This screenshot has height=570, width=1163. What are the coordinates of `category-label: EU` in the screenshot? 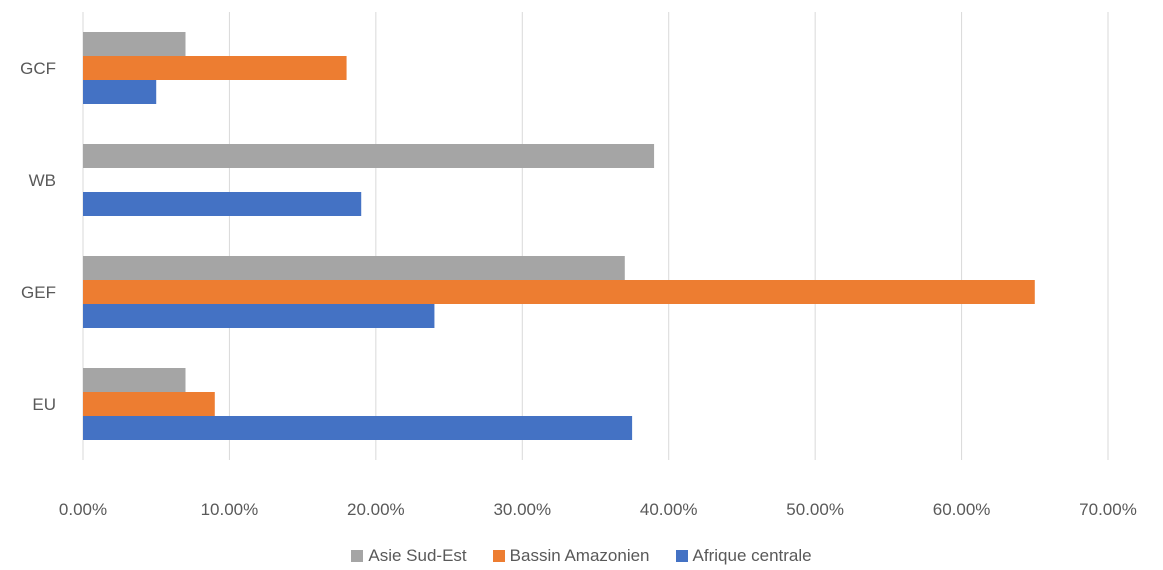 It's located at (44, 404).